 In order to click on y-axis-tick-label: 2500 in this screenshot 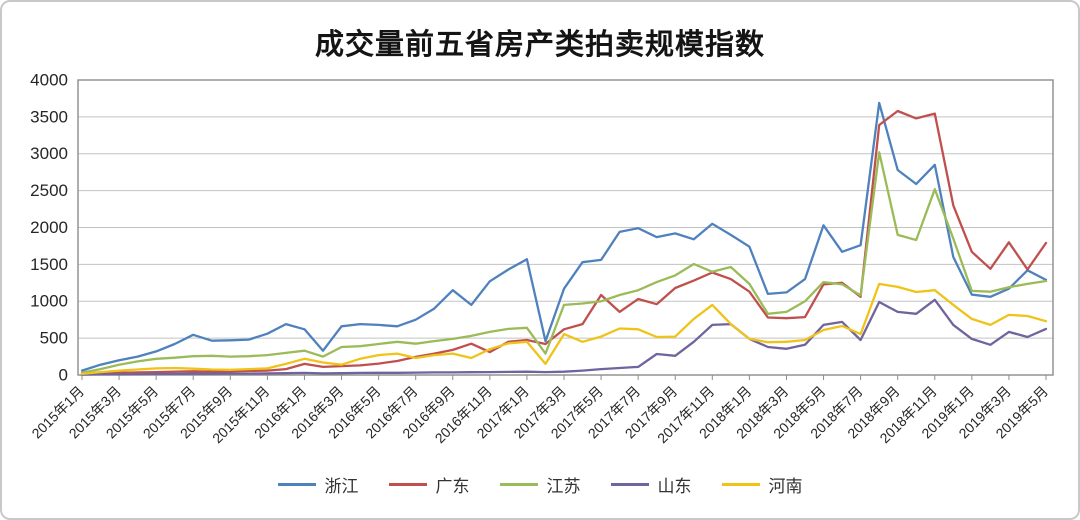, I will do `click(49, 190)`.